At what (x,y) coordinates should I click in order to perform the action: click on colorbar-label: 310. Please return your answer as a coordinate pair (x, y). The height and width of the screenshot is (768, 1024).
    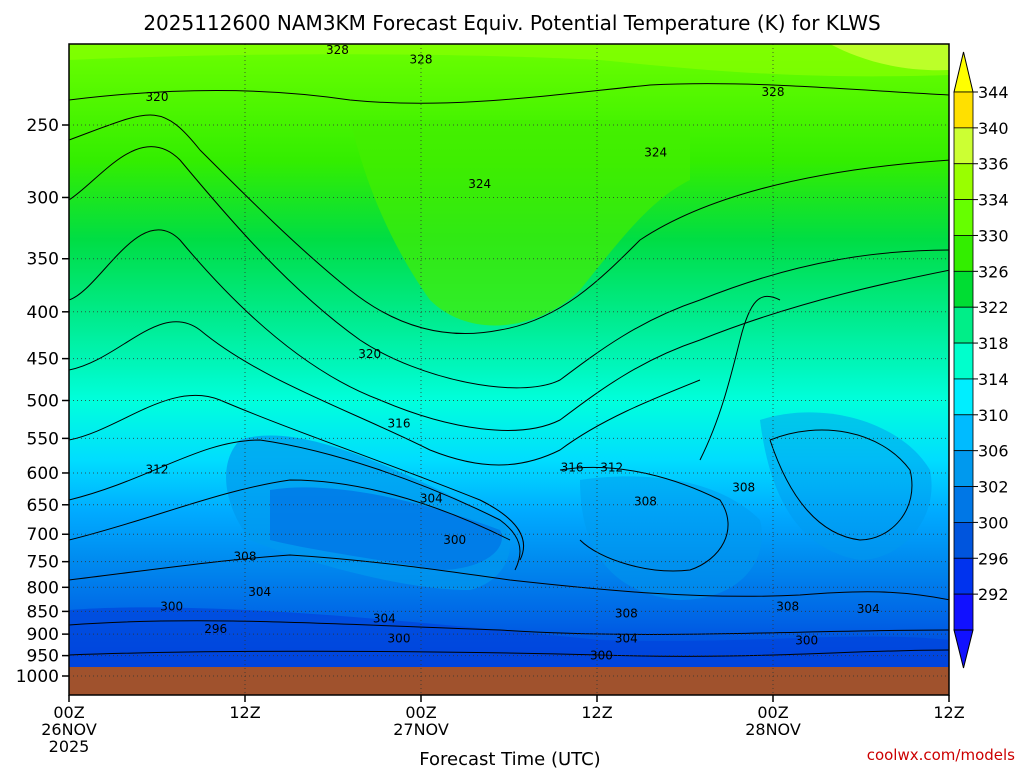
    Looking at the image, I should click on (993, 415).